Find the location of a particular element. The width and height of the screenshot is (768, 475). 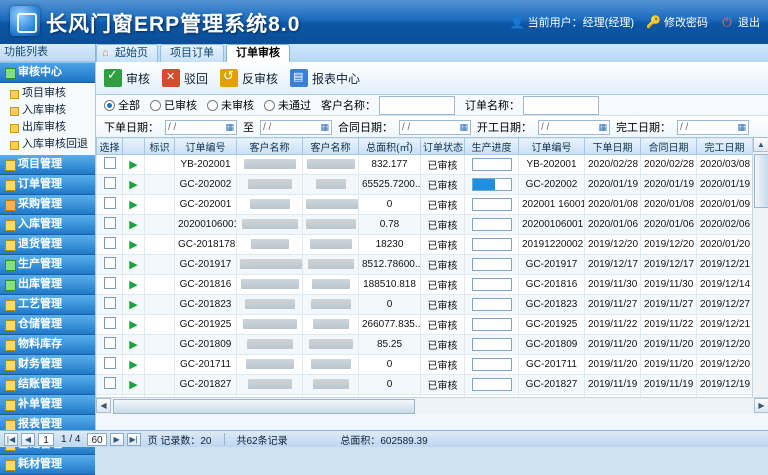

tab-project-order: 项目订单 is located at coordinates (192, 53).